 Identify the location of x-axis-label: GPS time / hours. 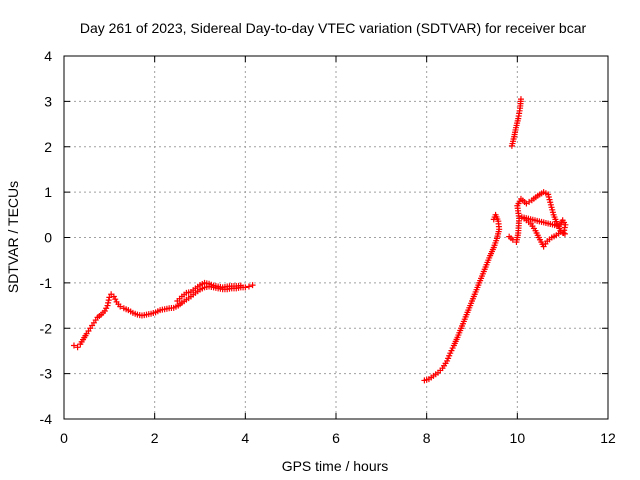
(335, 466).